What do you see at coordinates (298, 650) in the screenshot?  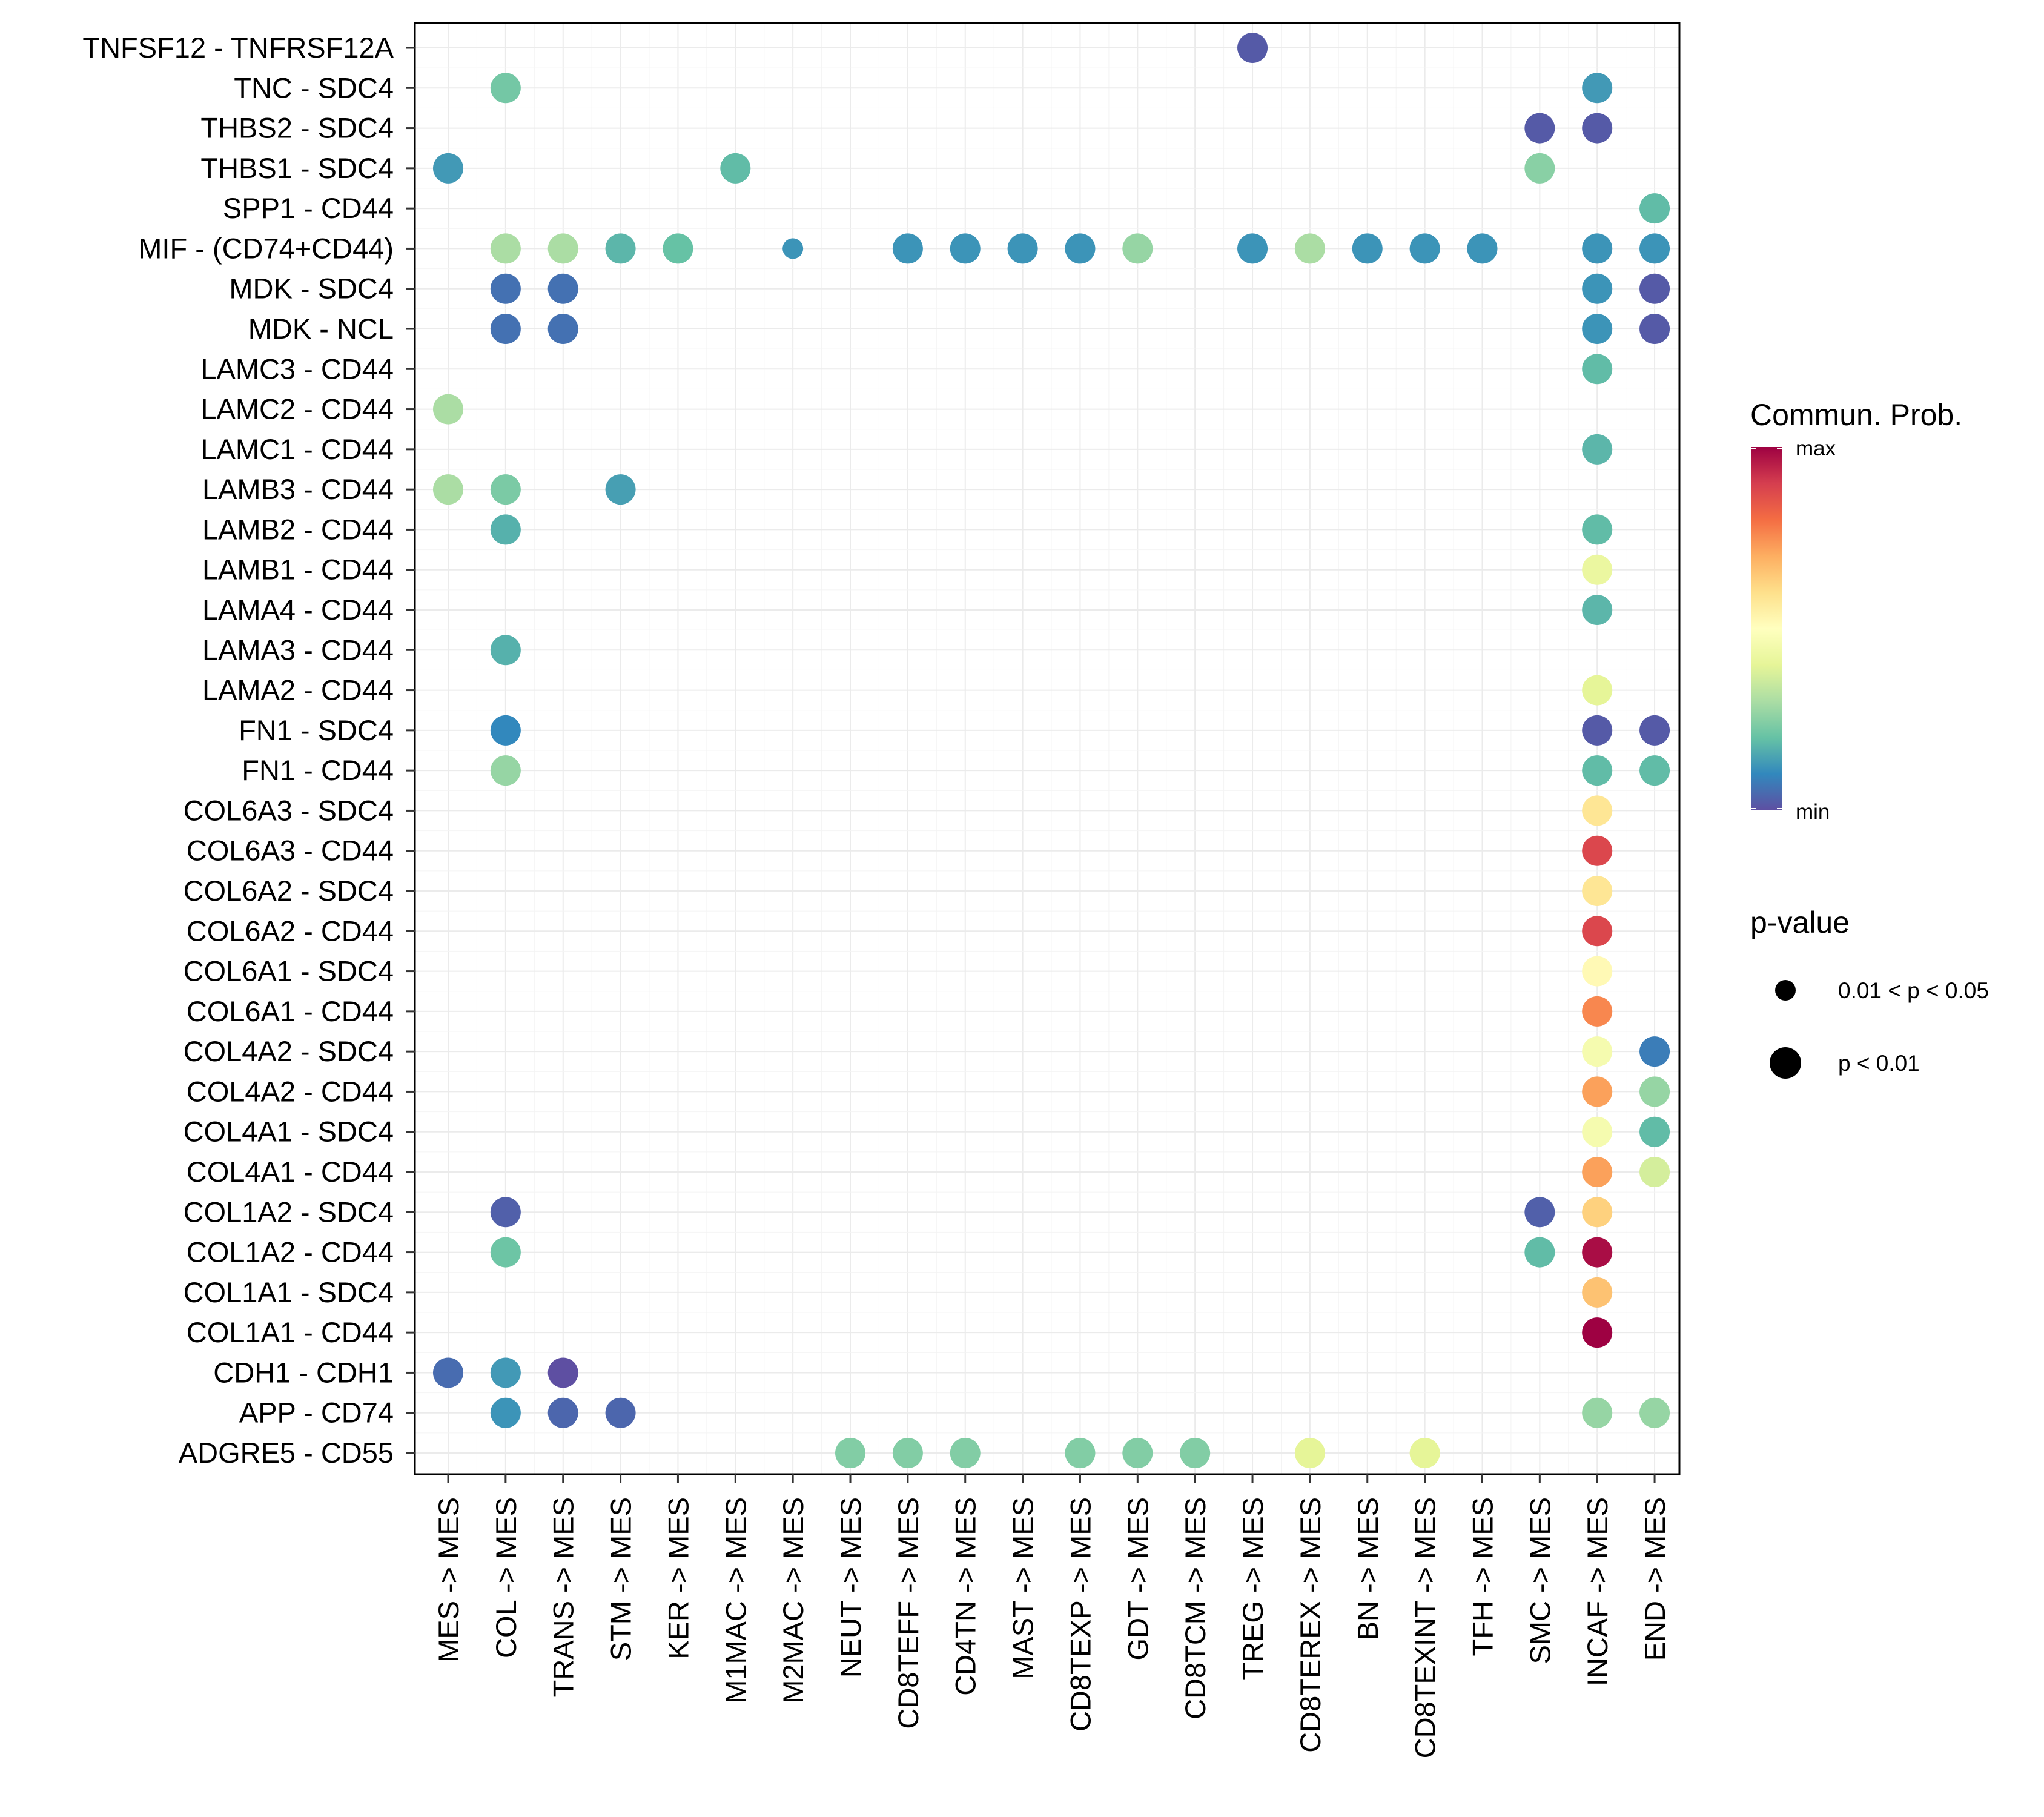 I see `y-tick-label: LAMA3 - CD44` at bounding box center [298, 650].